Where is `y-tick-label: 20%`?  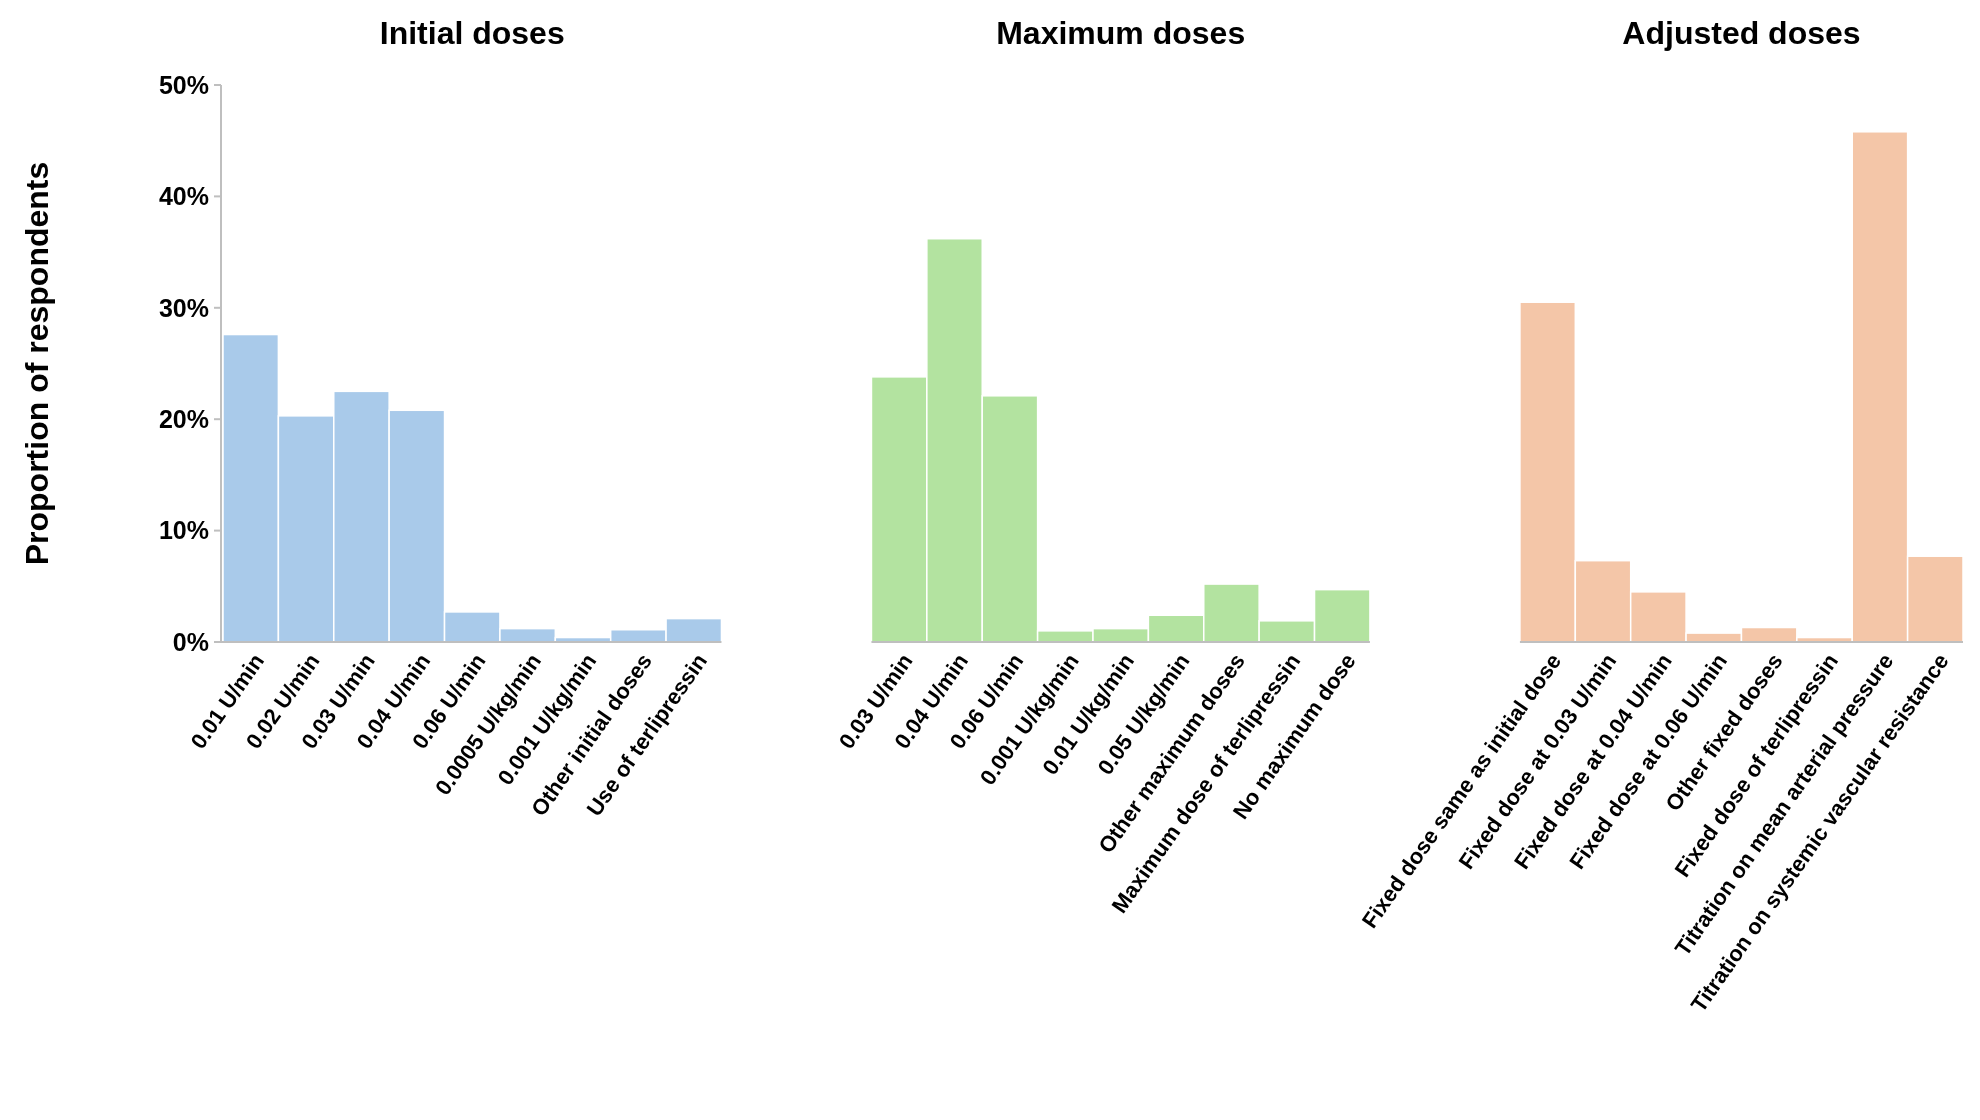
y-tick-label: 20% is located at coordinates (183, 418).